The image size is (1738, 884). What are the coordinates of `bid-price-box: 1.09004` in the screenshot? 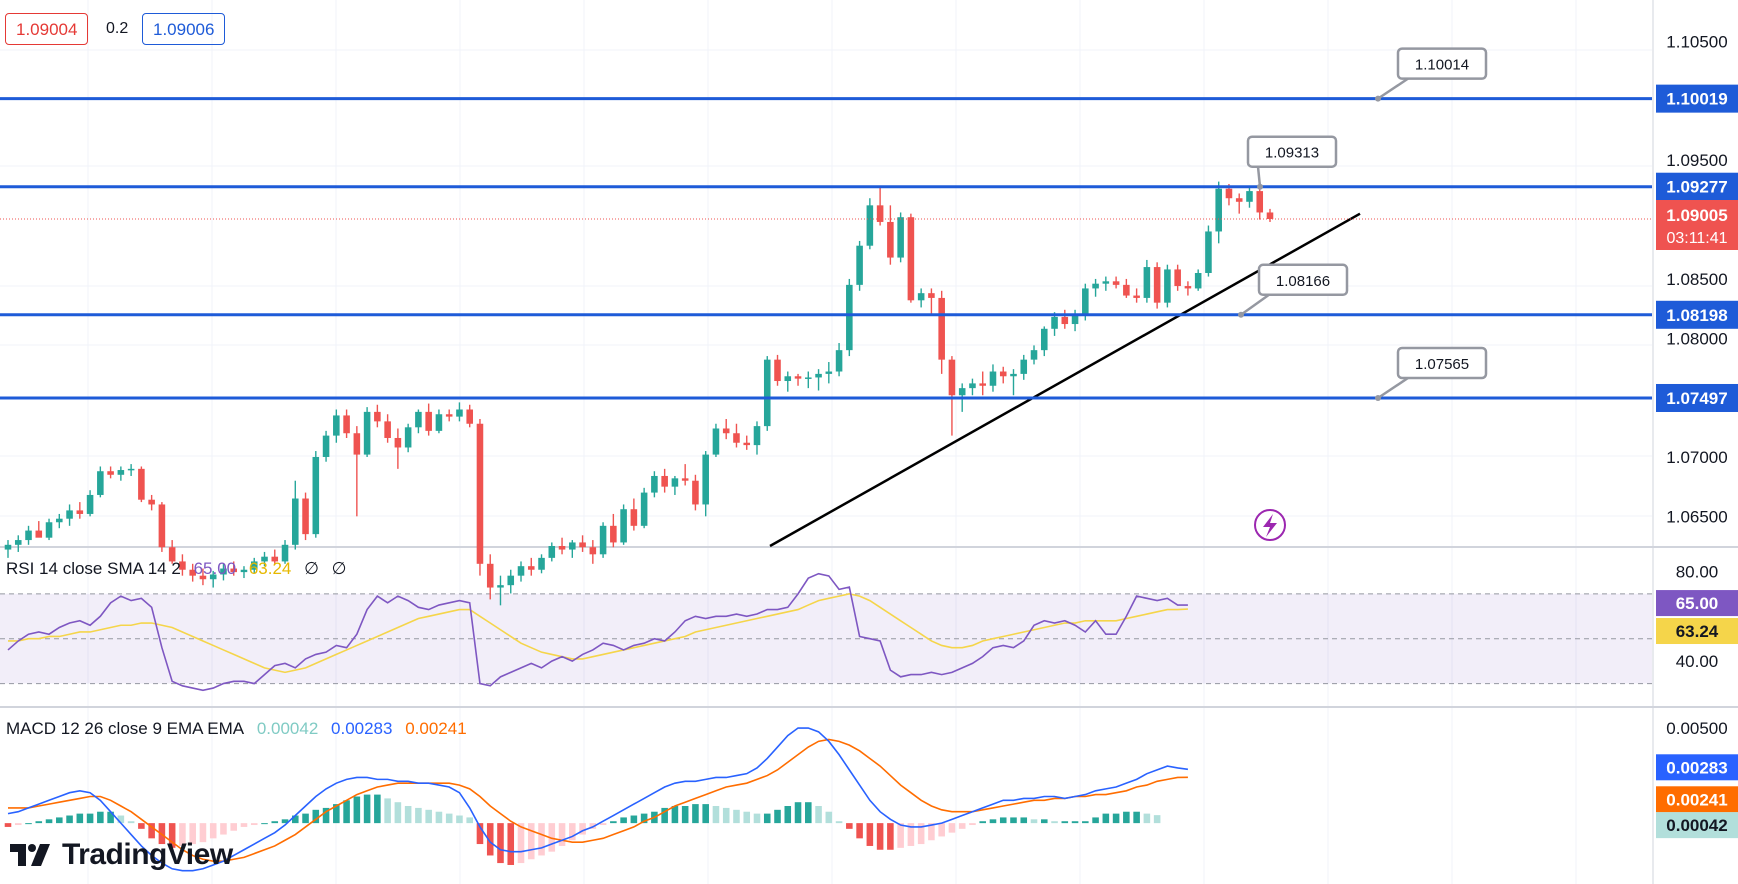 It's located at (47, 29).